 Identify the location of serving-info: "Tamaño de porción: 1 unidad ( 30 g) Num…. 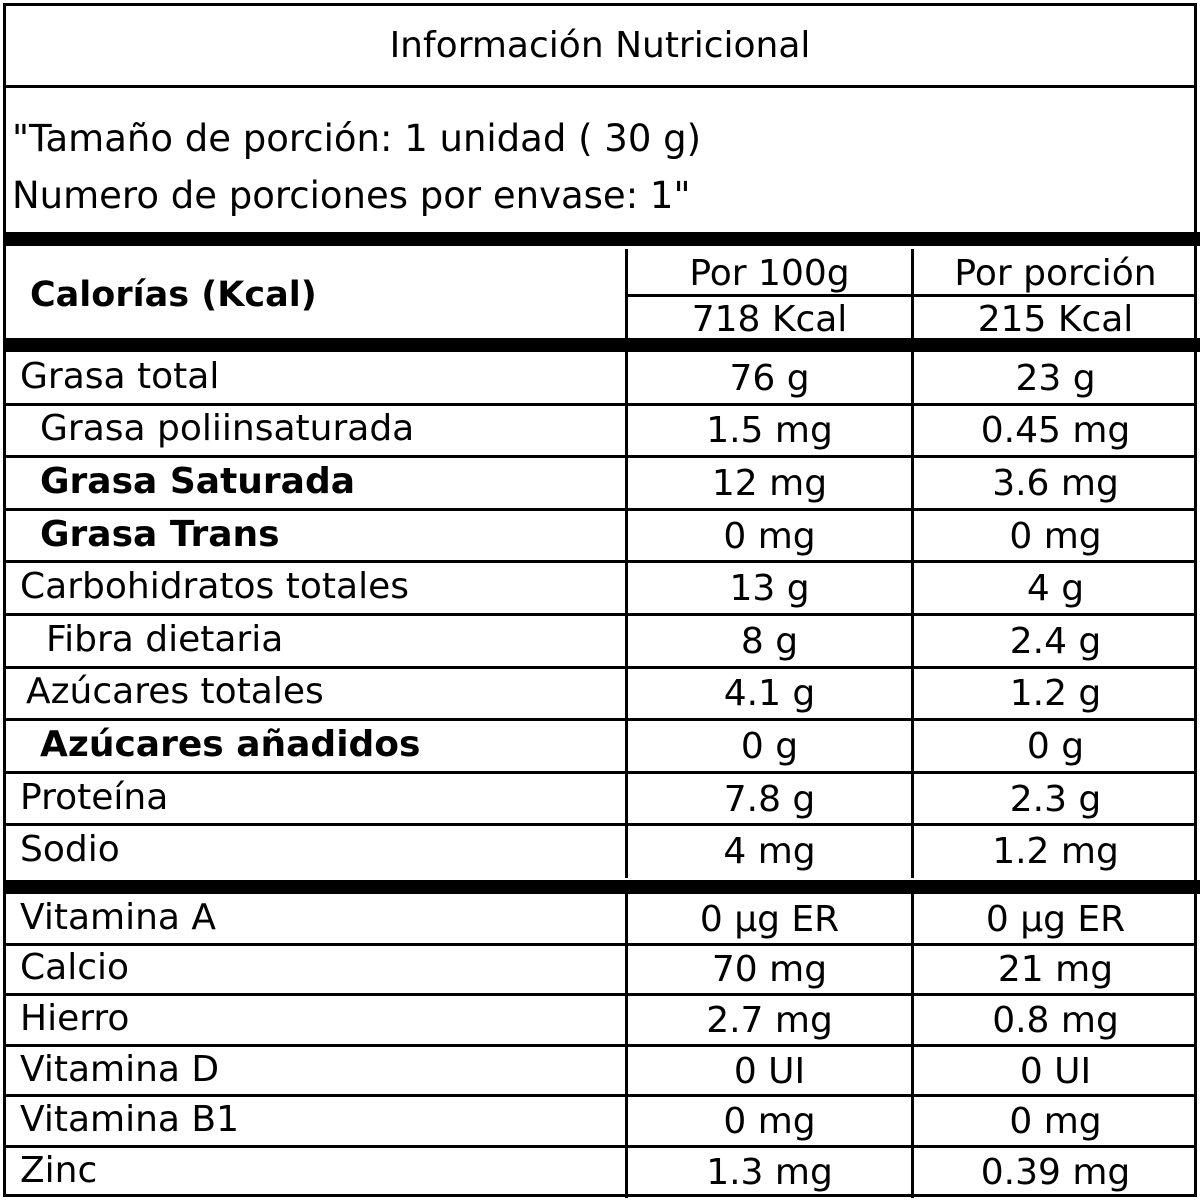
(600, 160).